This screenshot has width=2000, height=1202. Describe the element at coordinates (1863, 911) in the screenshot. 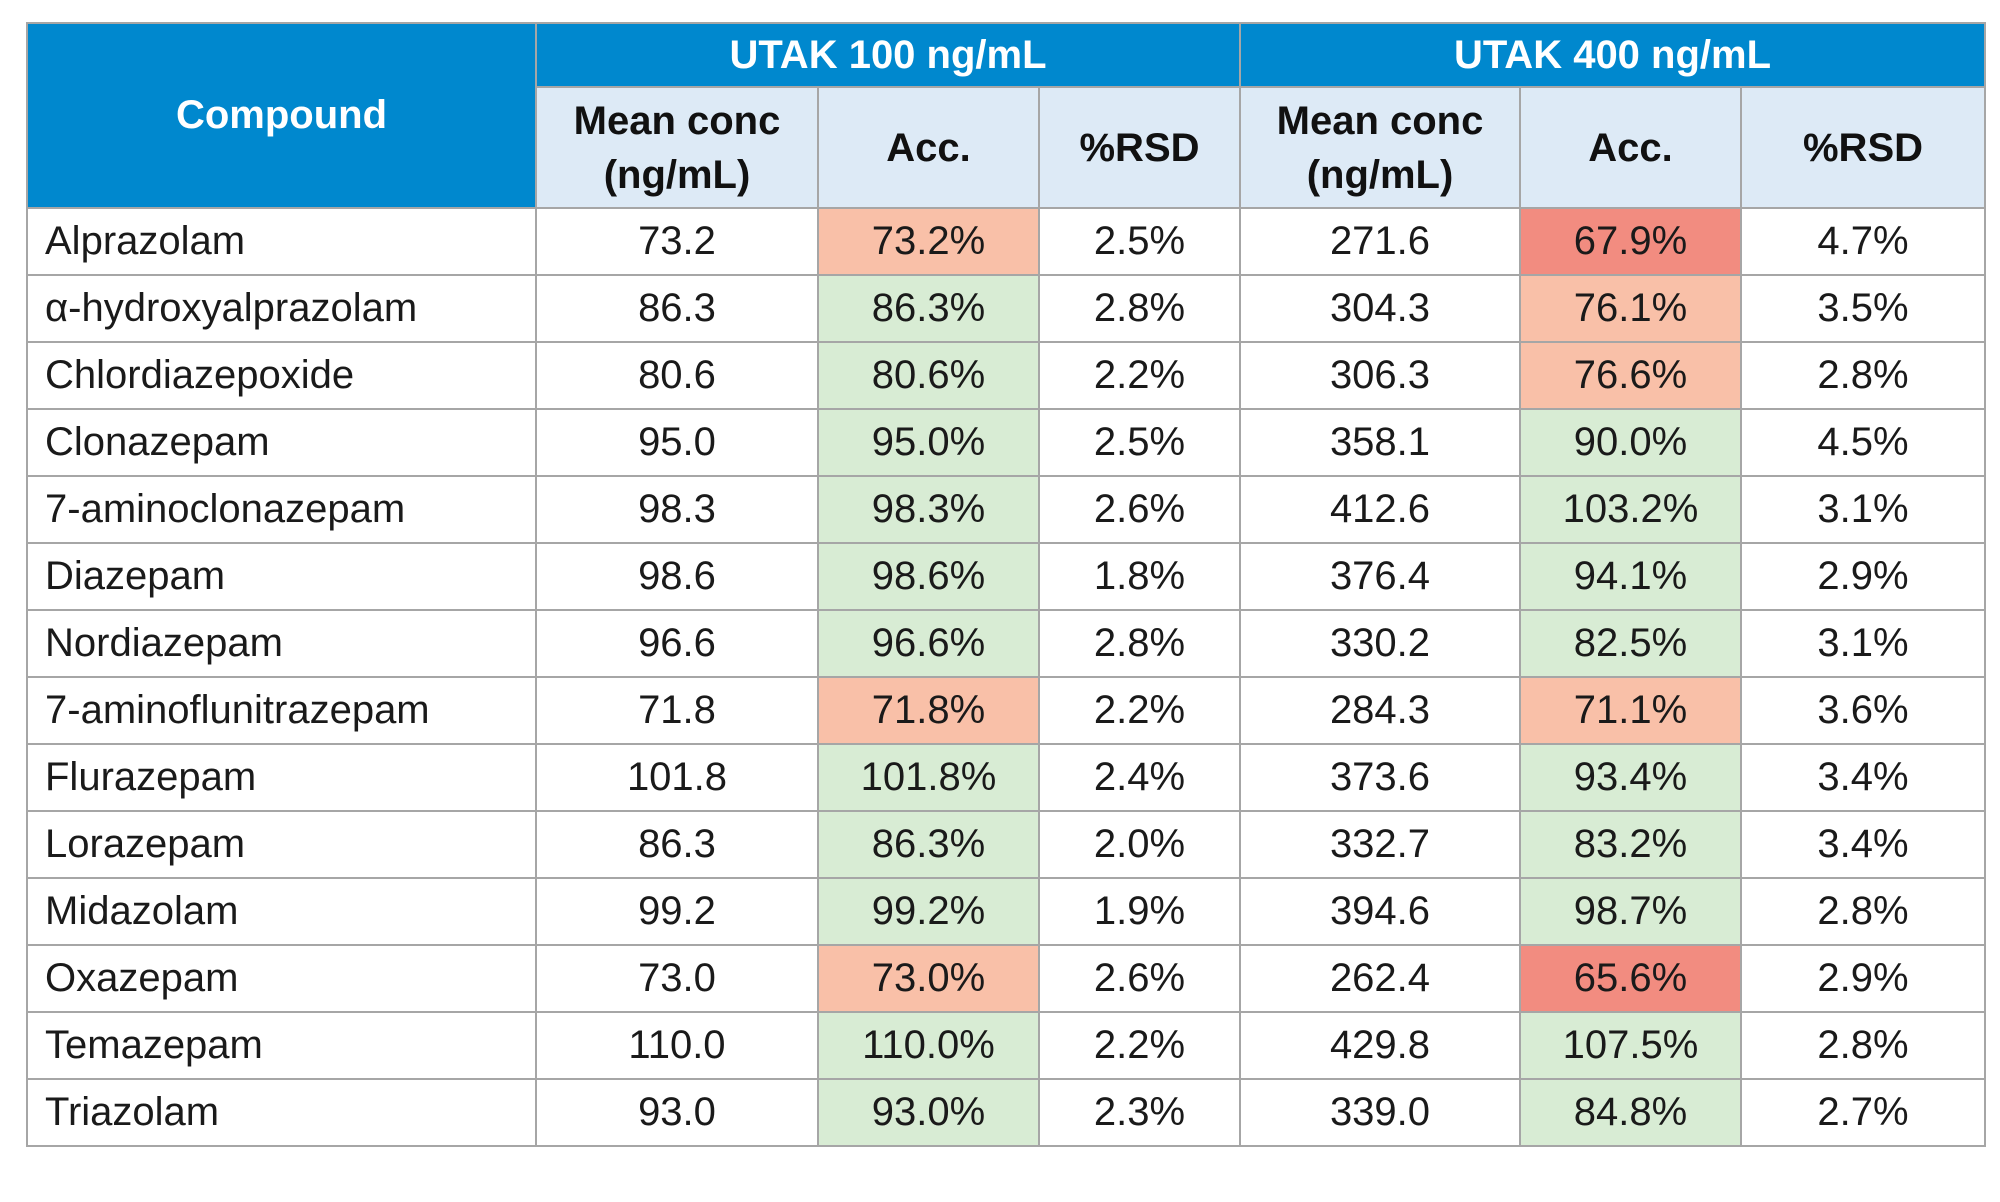

I see `rsd-400-cell: 2.8%` at that location.